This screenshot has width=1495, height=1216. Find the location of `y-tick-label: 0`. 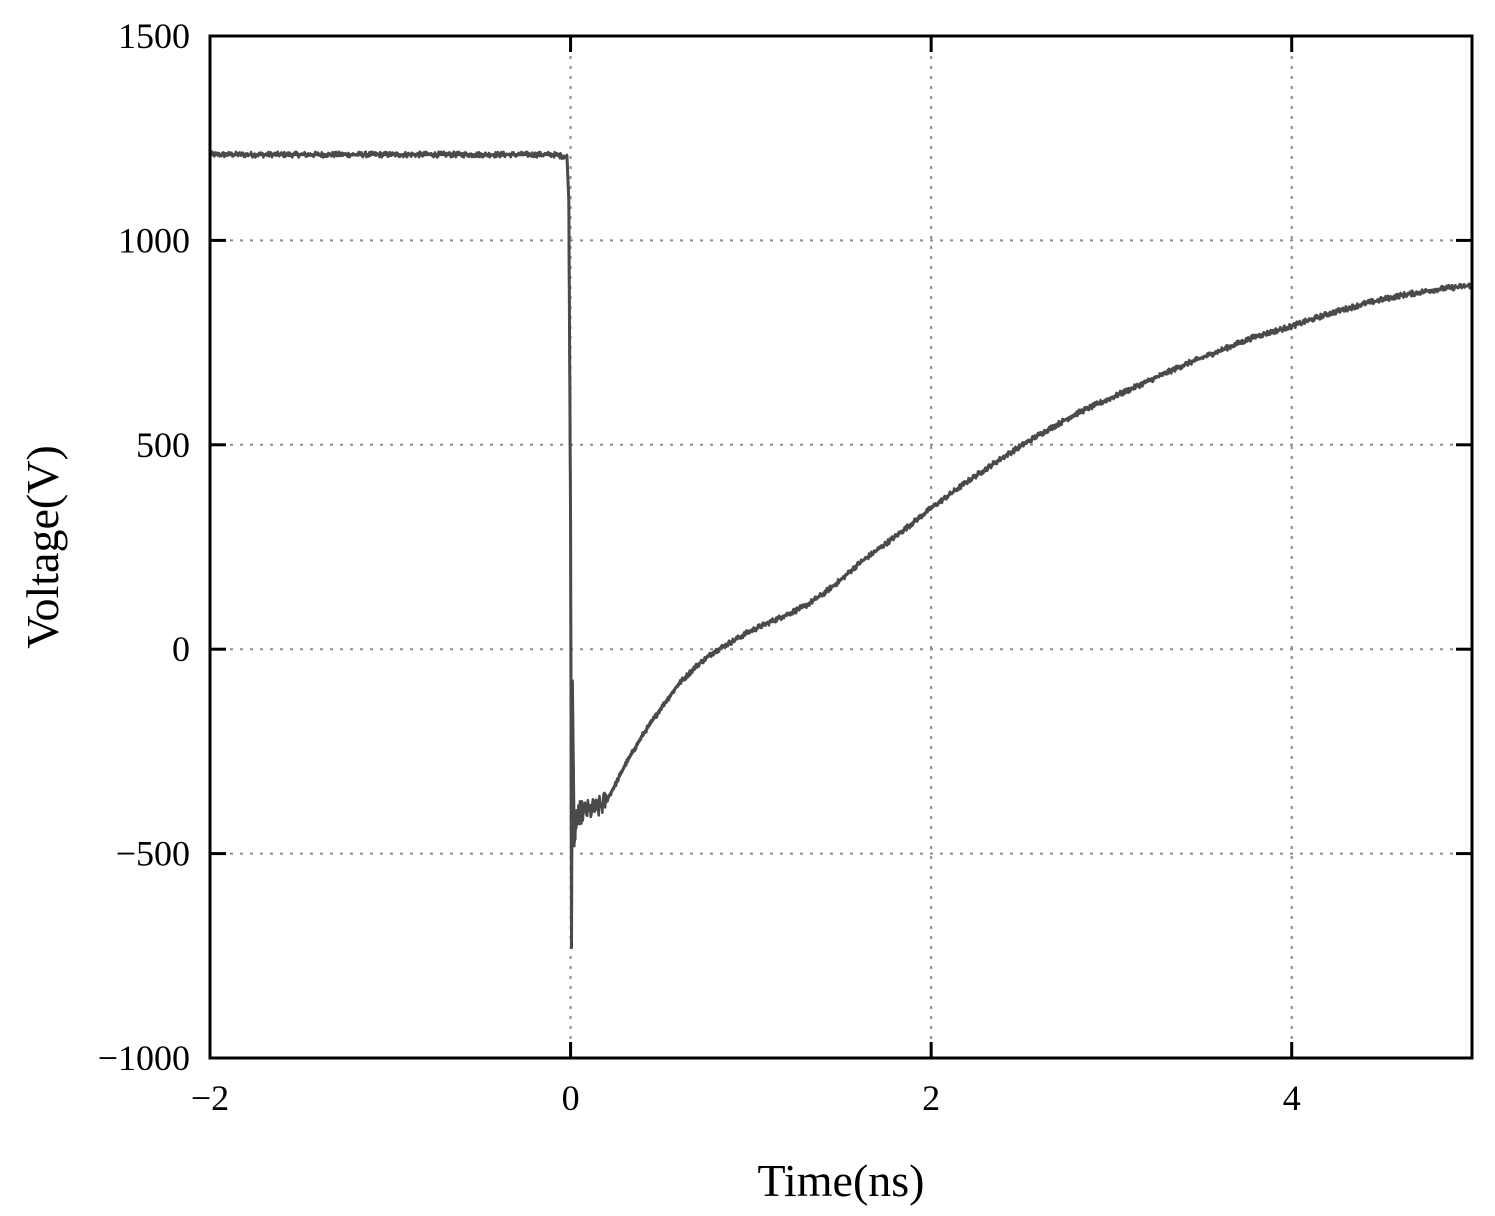

y-tick-label: 0 is located at coordinates (181, 649).